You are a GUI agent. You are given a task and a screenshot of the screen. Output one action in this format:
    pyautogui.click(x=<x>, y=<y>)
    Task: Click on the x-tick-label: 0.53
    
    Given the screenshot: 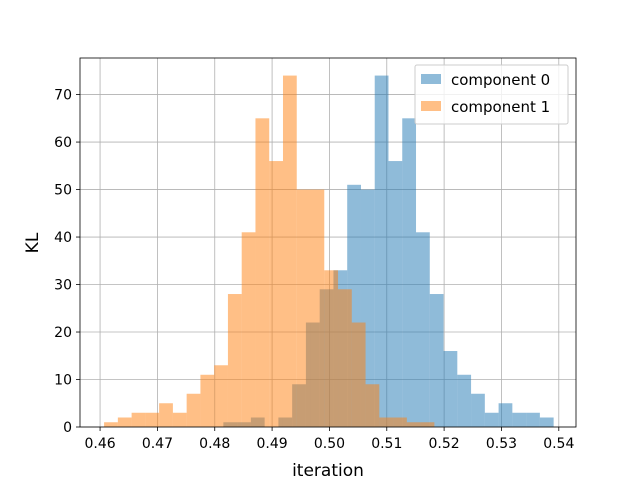 What is the action you would take?
    pyautogui.click(x=501, y=444)
    